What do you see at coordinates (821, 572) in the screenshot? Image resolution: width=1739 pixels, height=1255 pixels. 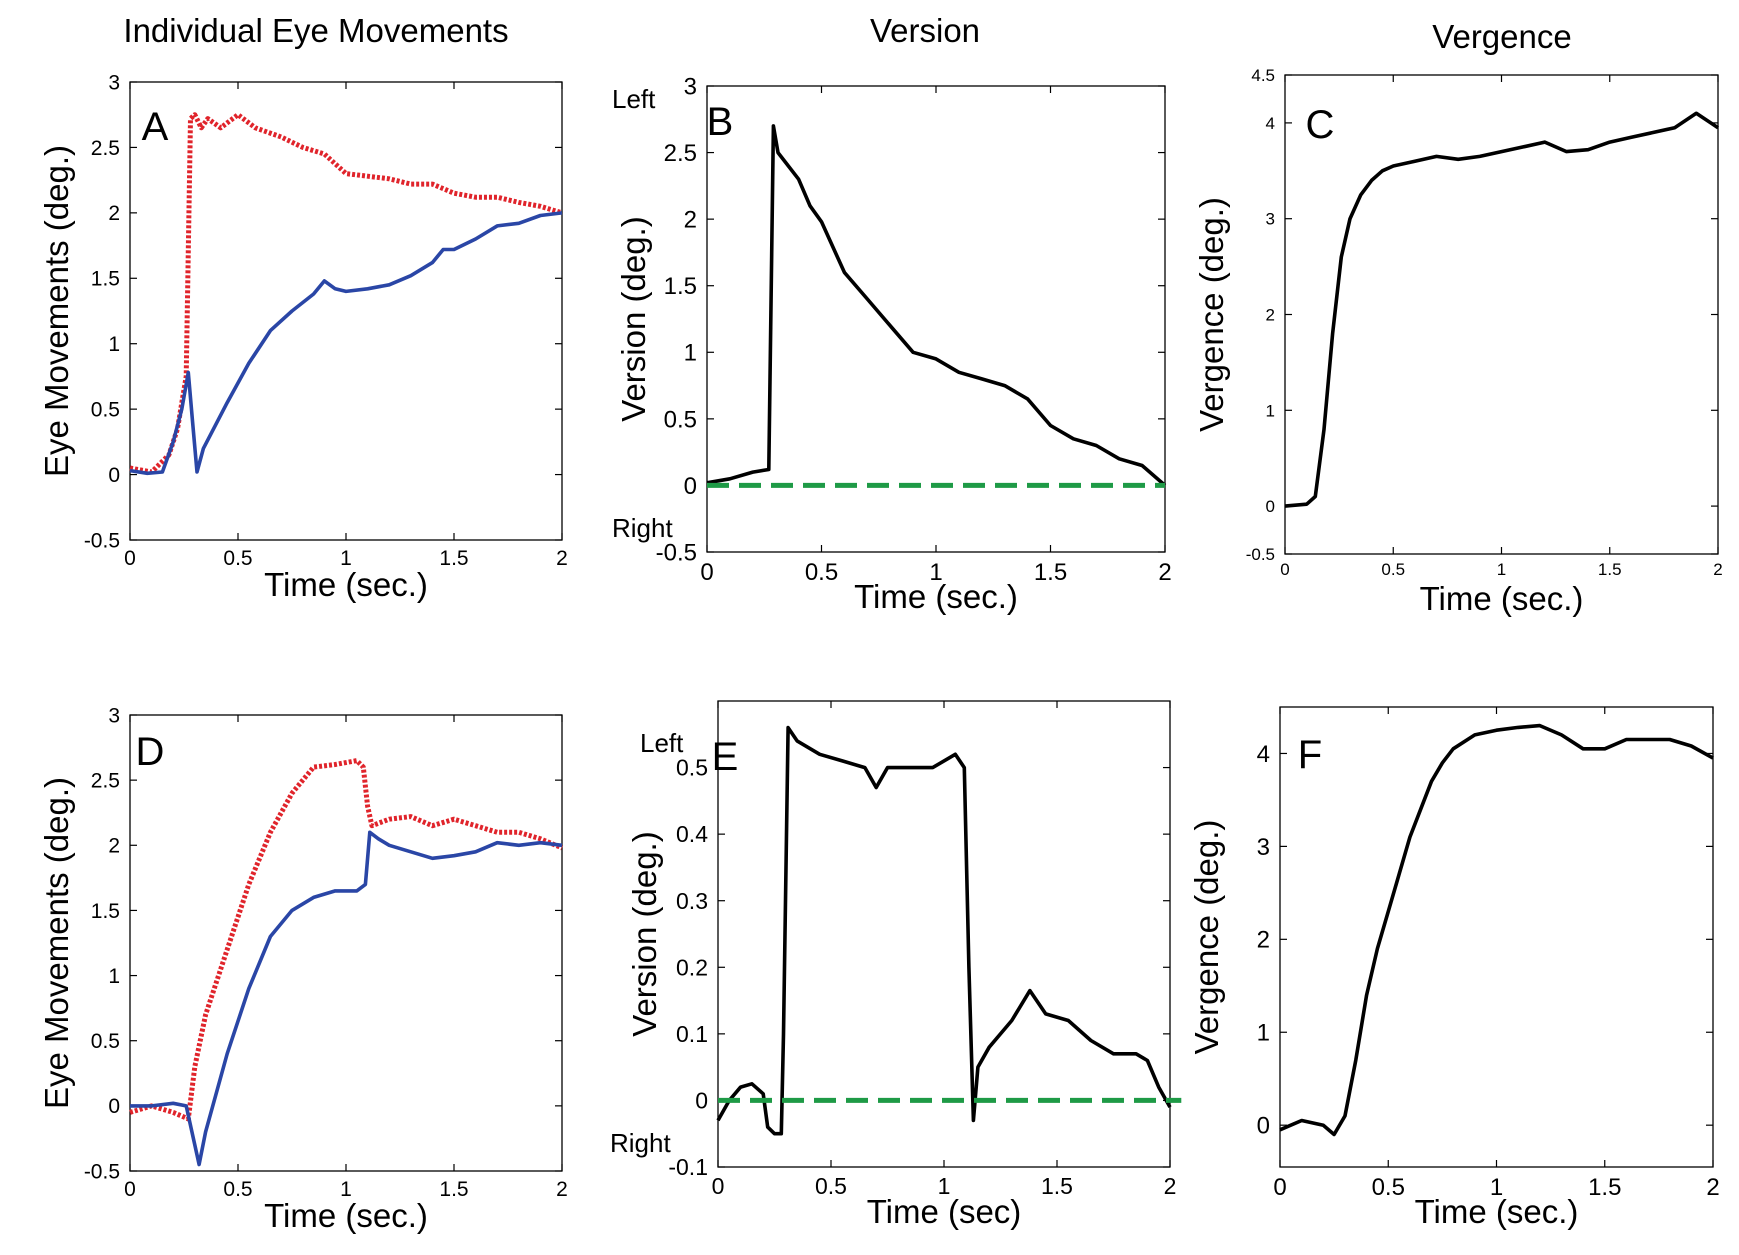 I see `x-tick-label-b-1: 0.5` at bounding box center [821, 572].